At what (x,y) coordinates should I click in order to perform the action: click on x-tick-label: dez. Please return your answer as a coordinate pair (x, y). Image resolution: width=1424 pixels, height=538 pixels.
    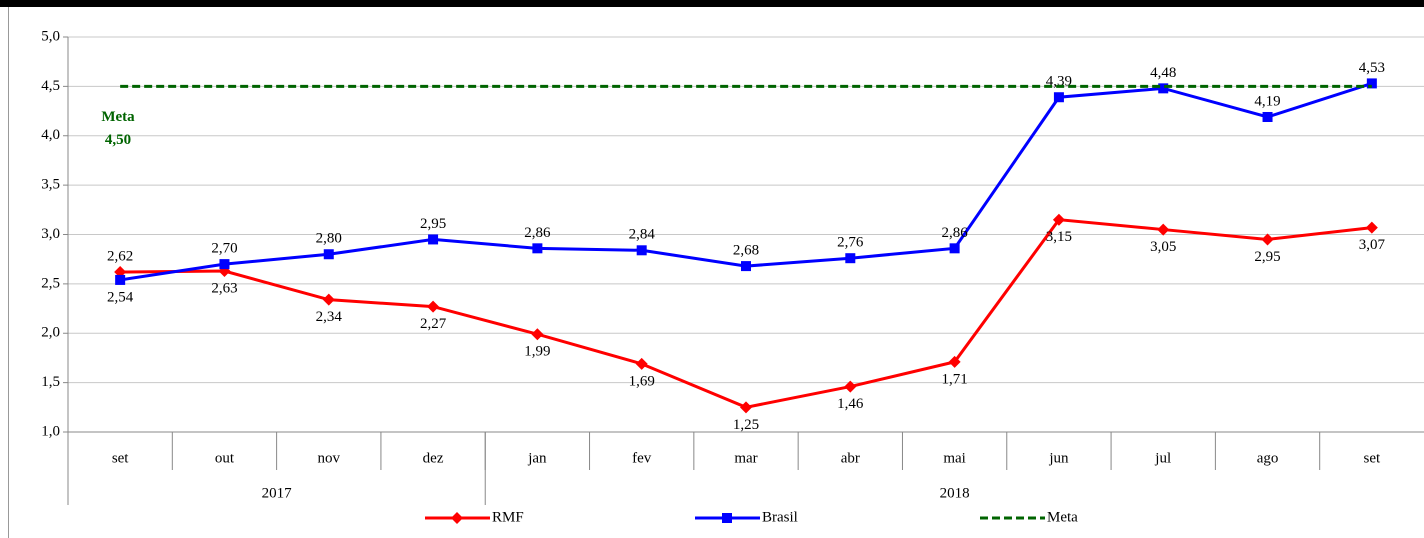
    Looking at the image, I should click on (433, 458).